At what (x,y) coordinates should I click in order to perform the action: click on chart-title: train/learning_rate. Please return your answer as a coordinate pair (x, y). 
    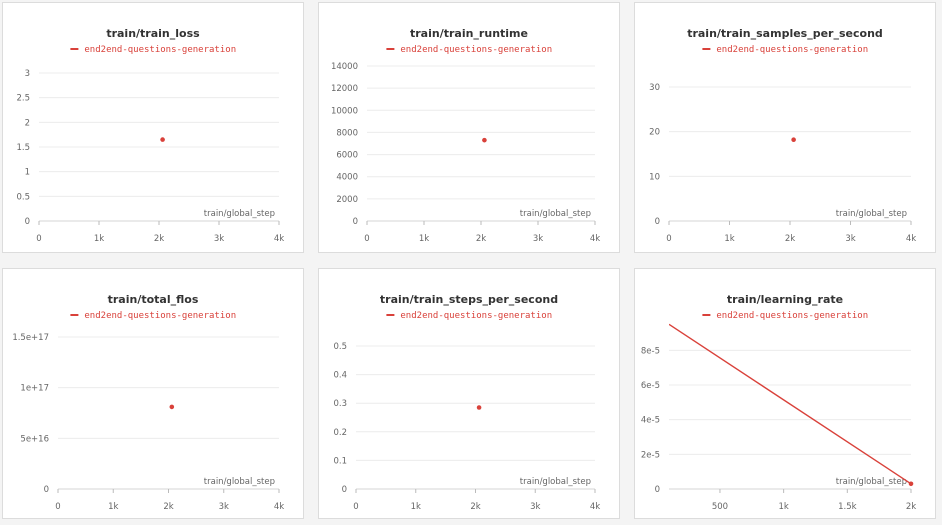
    Looking at the image, I should click on (785, 299).